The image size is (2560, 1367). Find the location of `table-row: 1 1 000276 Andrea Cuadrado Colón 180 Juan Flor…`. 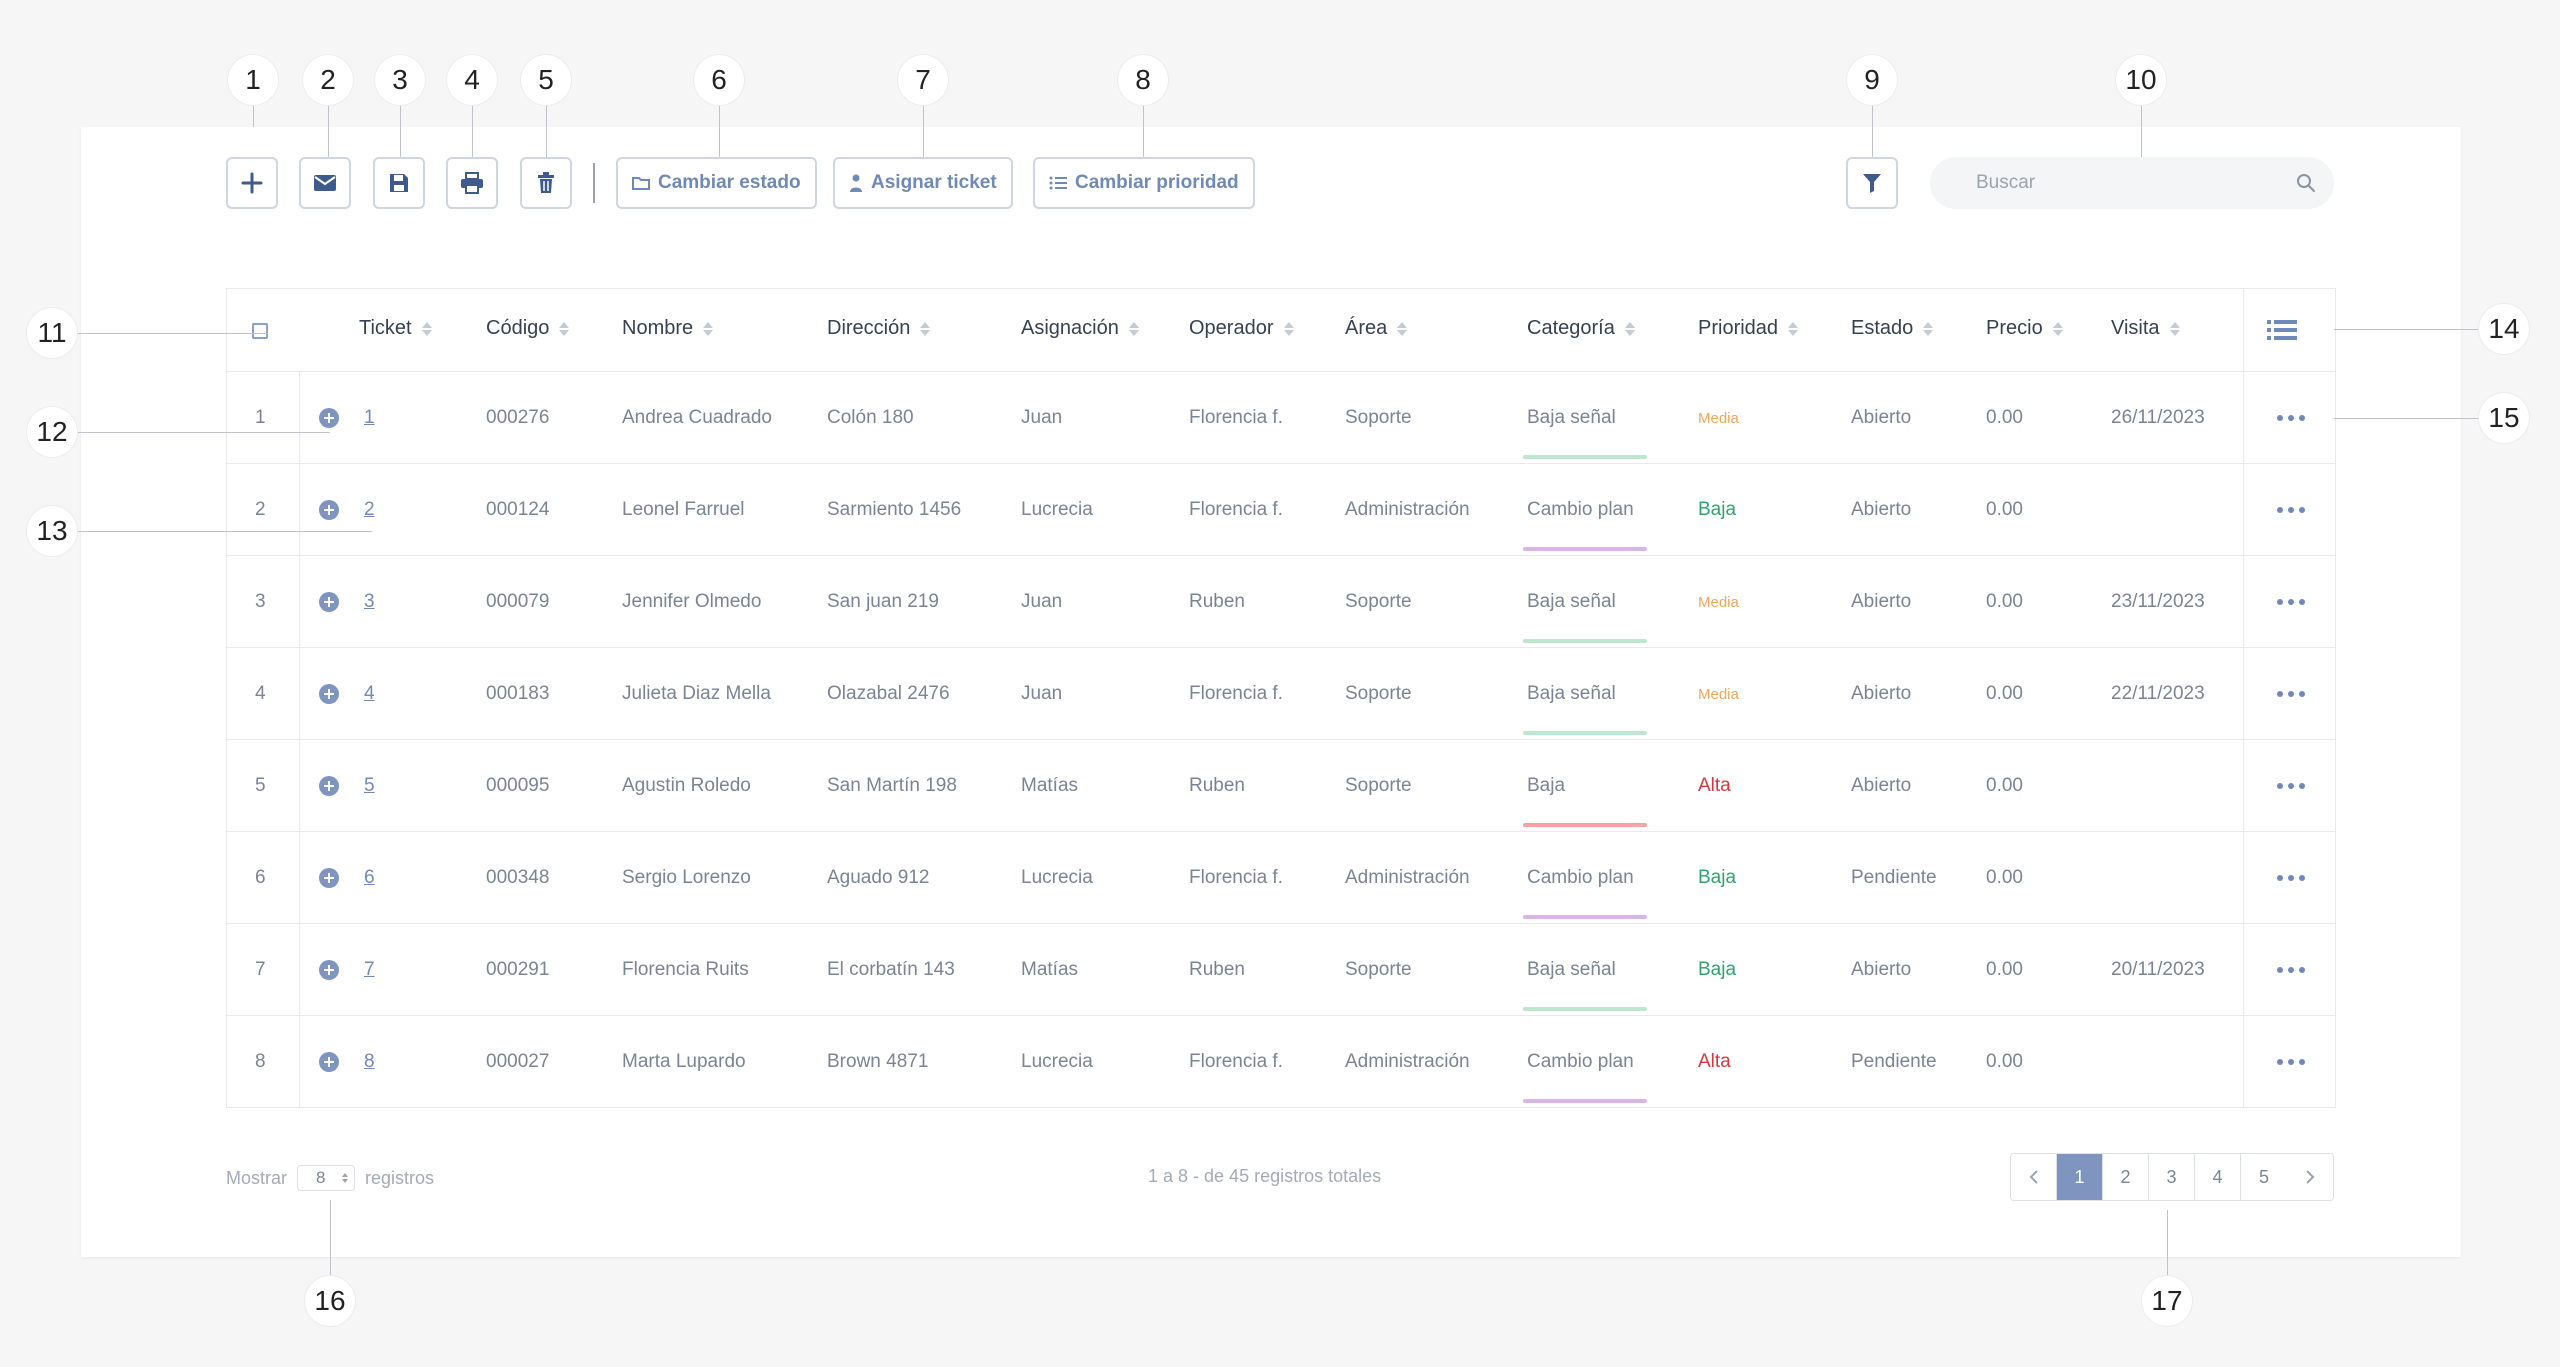

table-row: 1 1 000276 Andrea Cuadrado Colón 180 Juan Flor… is located at coordinates (1281, 417).